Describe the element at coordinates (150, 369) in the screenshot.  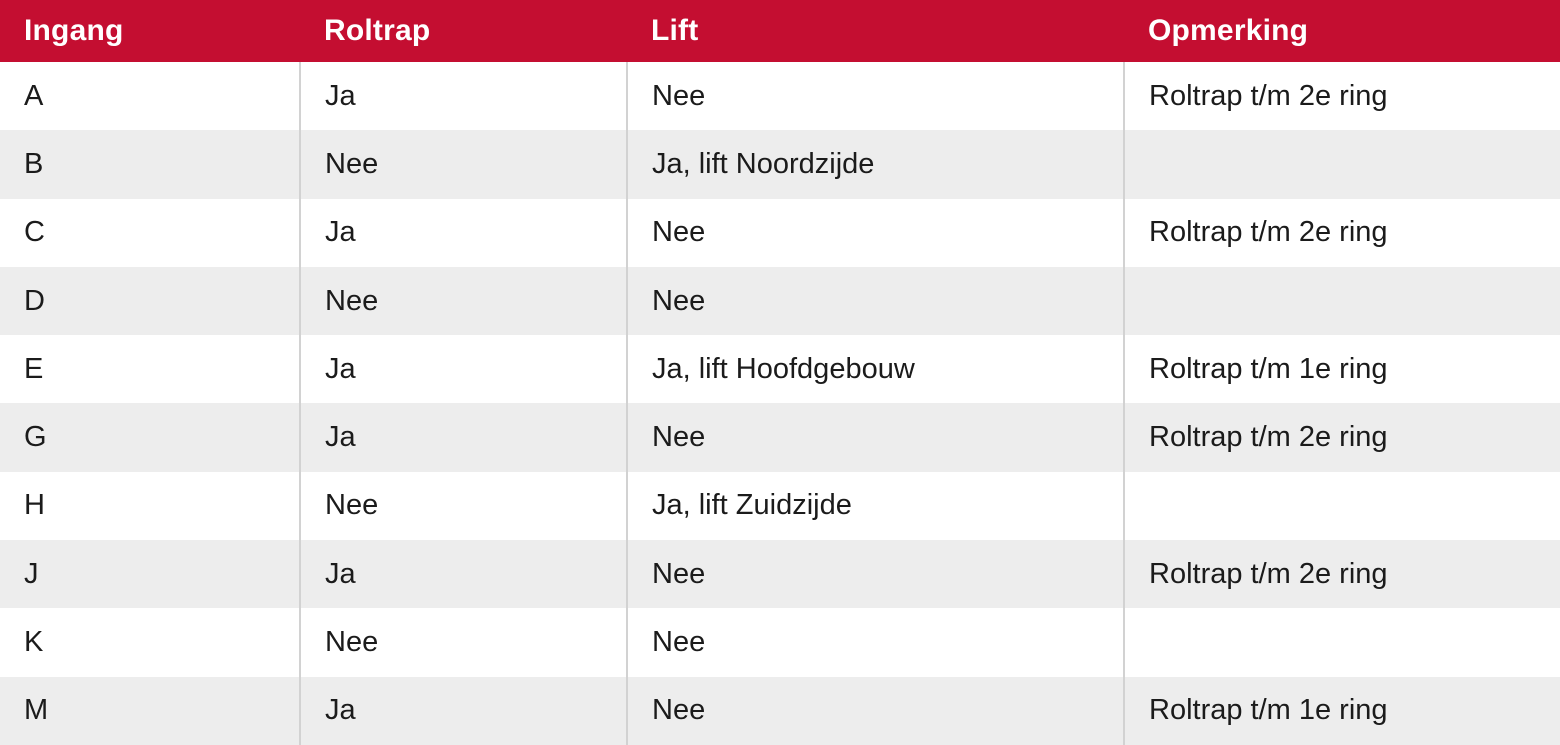
I see `cell-ingang: E` at that location.